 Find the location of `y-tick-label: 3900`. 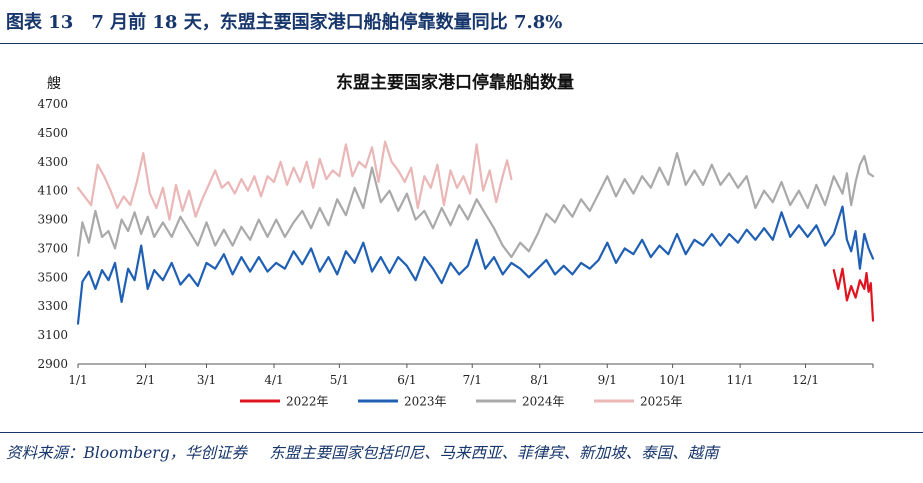

y-tick-label: 3900 is located at coordinates (52, 220).